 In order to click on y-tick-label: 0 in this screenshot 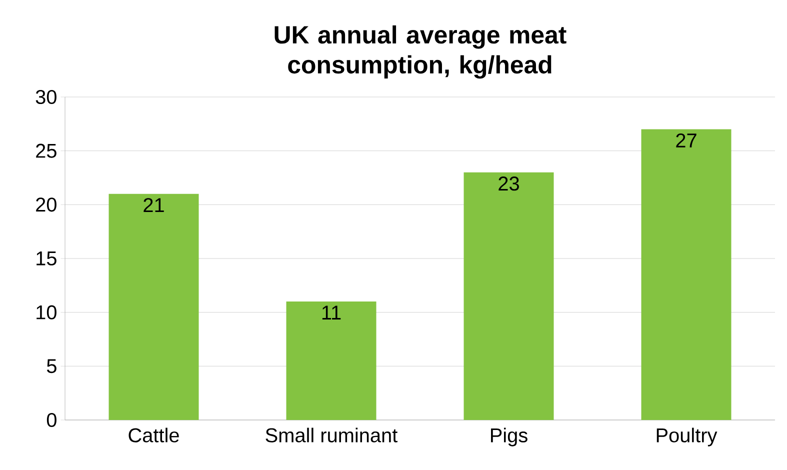, I will do `click(51, 420)`.